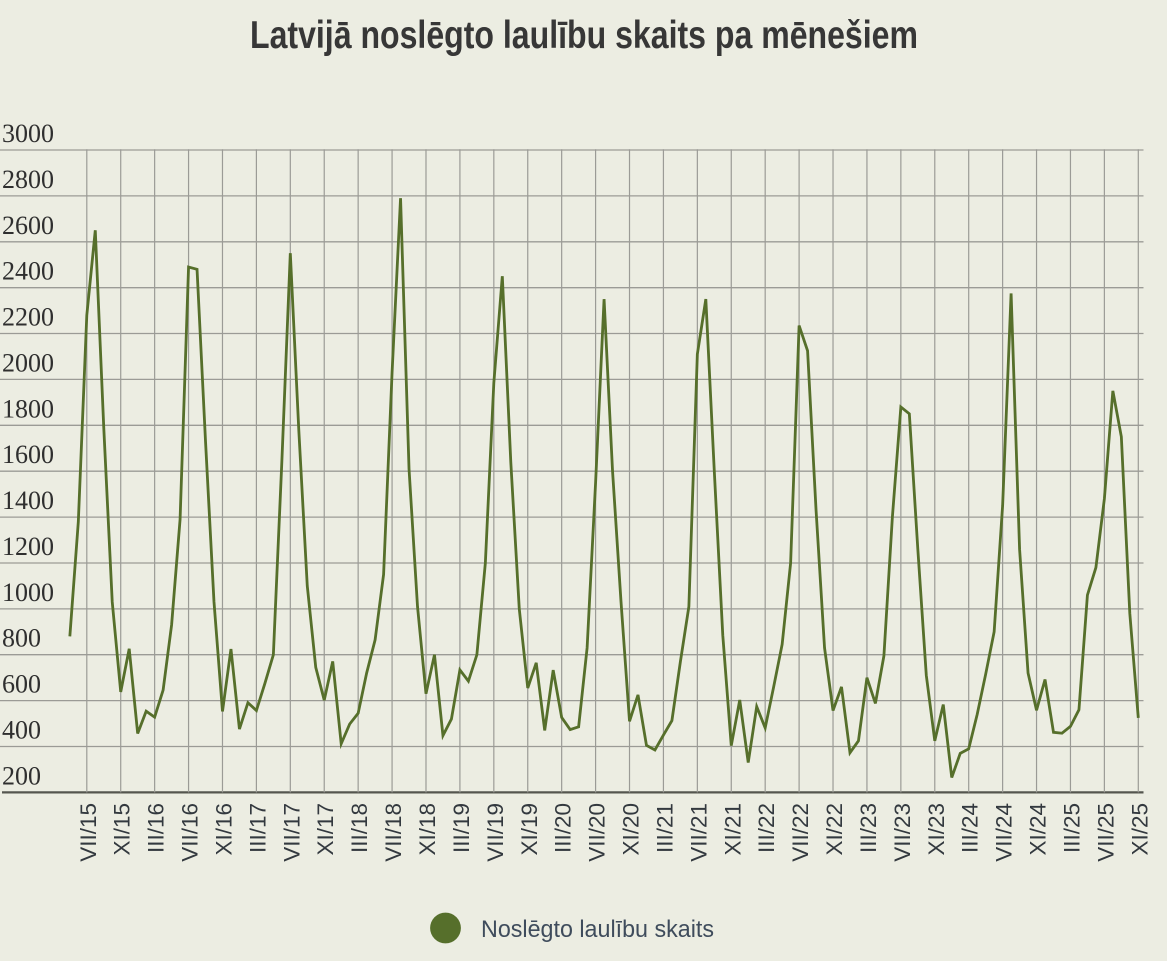 The width and height of the screenshot is (1167, 961). What do you see at coordinates (190, 832) in the screenshot?
I see `svg-text: VII/16` at bounding box center [190, 832].